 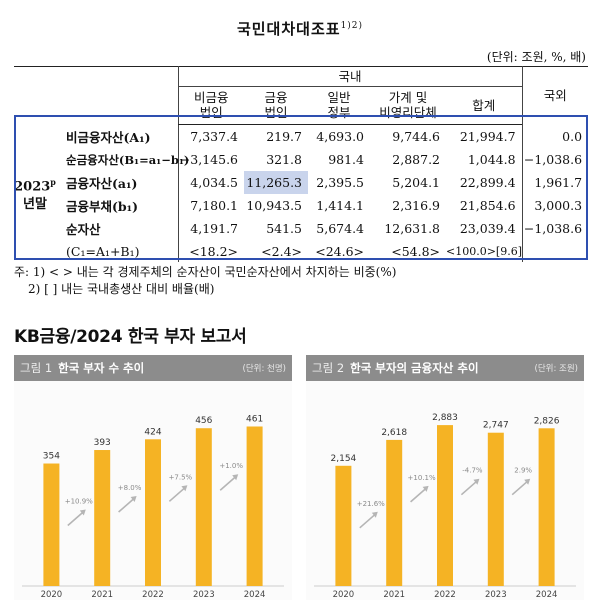 What do you see at coordinates (536, 57) in the screenshot?
I see `unit-note: (단위: 조원, %, 배)` at bounding box center [536, 57].